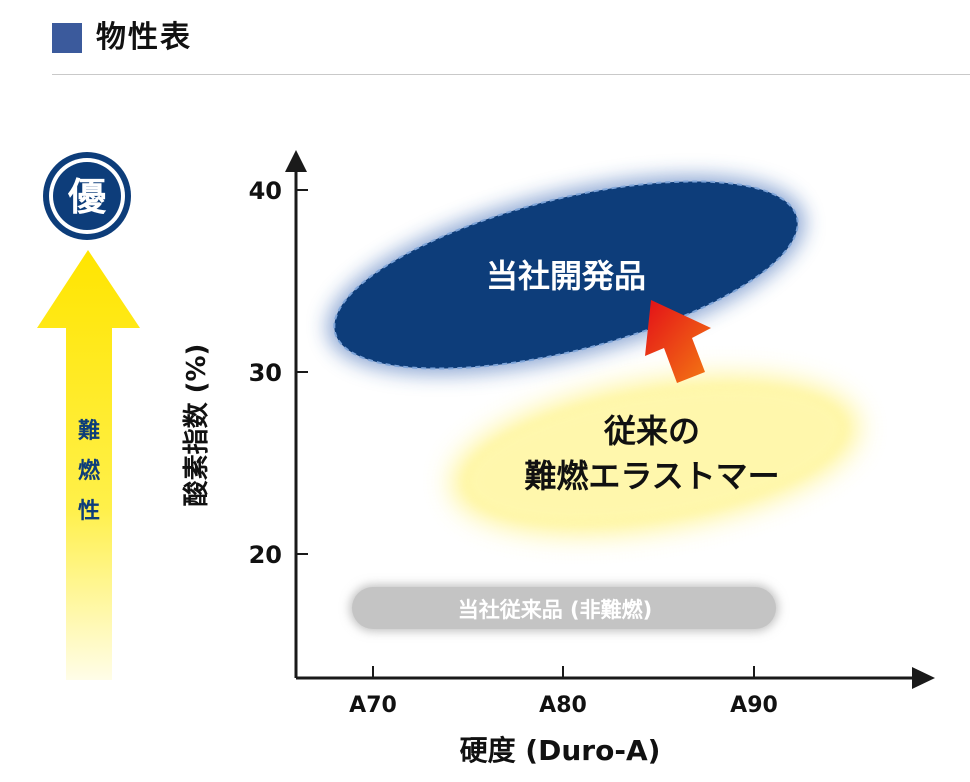 Image resolution: width=970 pixels, height=782 pixels. I want to click on label-previous-product: 当社従来品 (非難燃), so click(555, 610).